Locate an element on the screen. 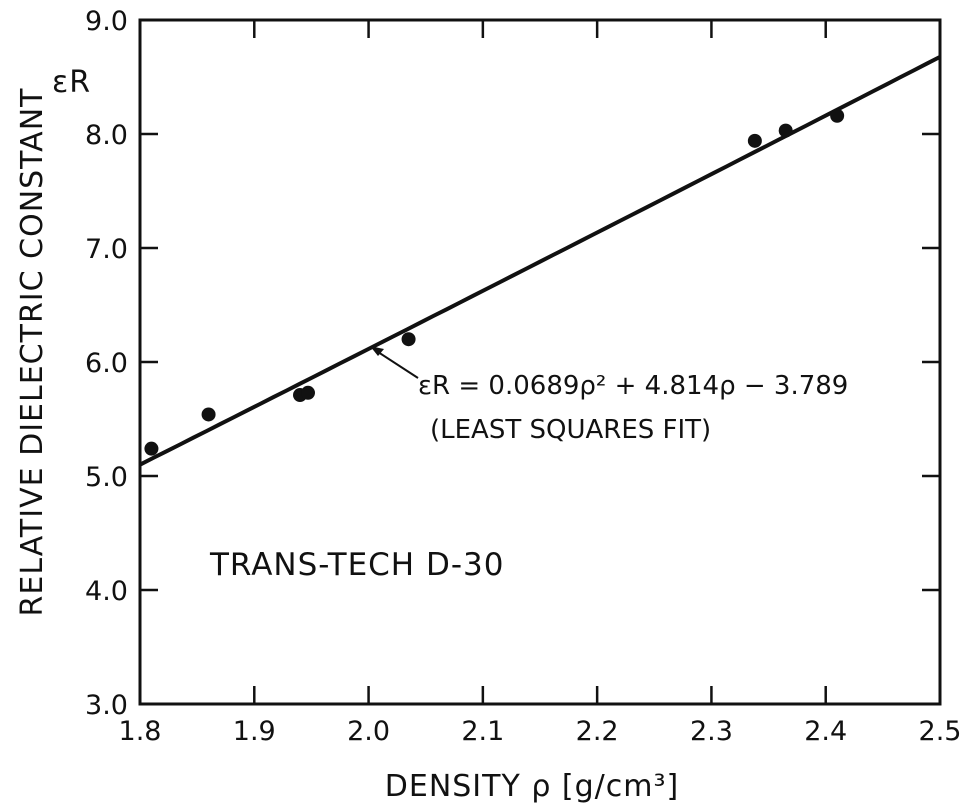 This screenshot has width=970, height=811. y-tick-label: 7.0 is located at coordinates (106, 249).